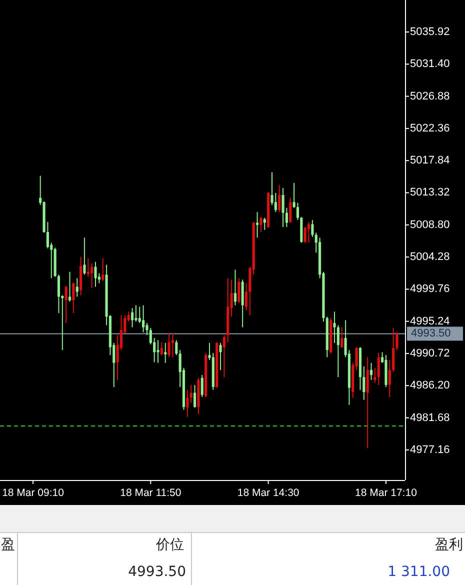  What do you see at coordinates (430, 224) in the screenshot?
I see `y-tick-label: 5008.80` at bounding box center [430, 224].